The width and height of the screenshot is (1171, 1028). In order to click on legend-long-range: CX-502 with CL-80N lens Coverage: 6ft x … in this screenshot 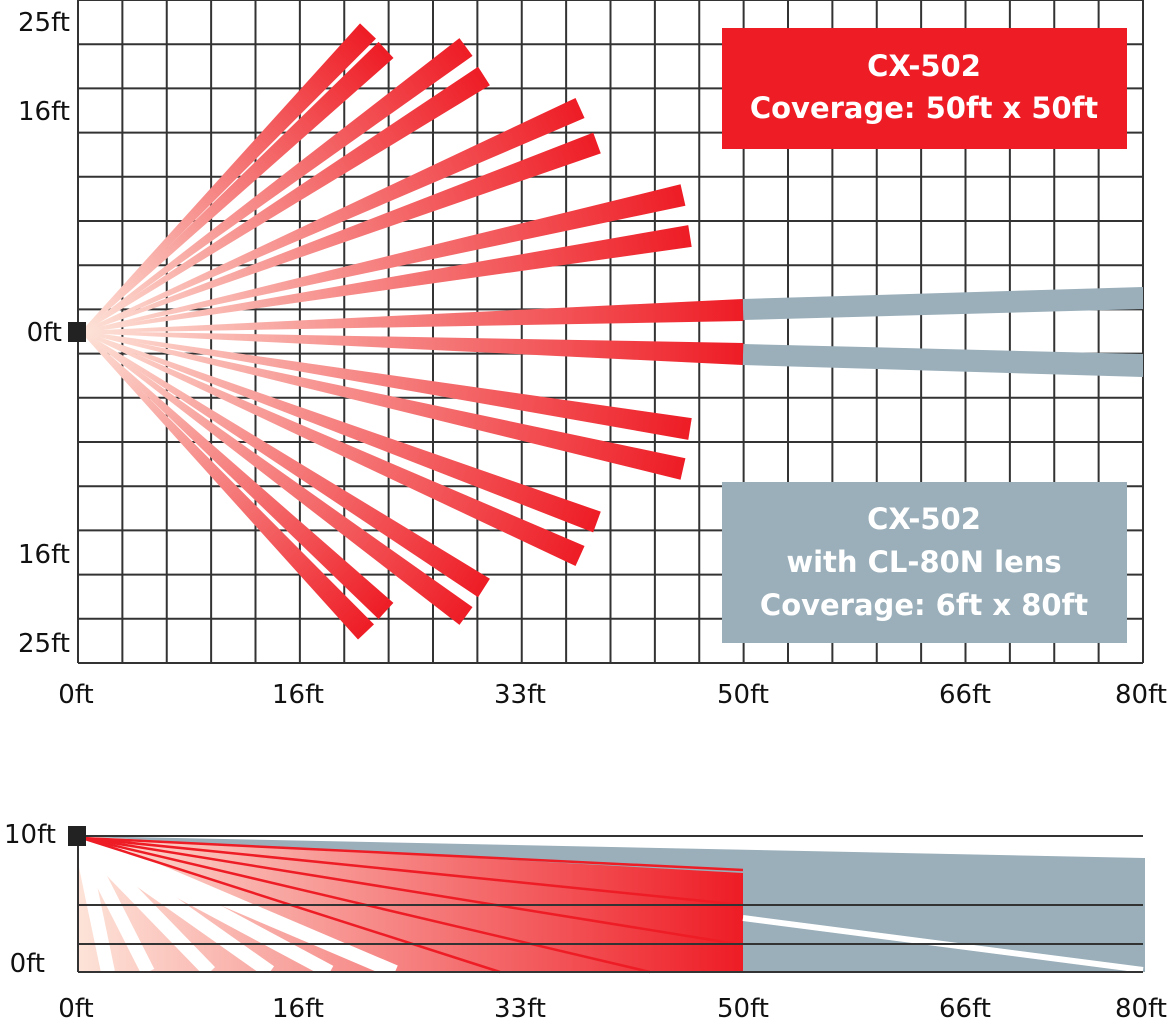, I will do `click(924, 562)`.